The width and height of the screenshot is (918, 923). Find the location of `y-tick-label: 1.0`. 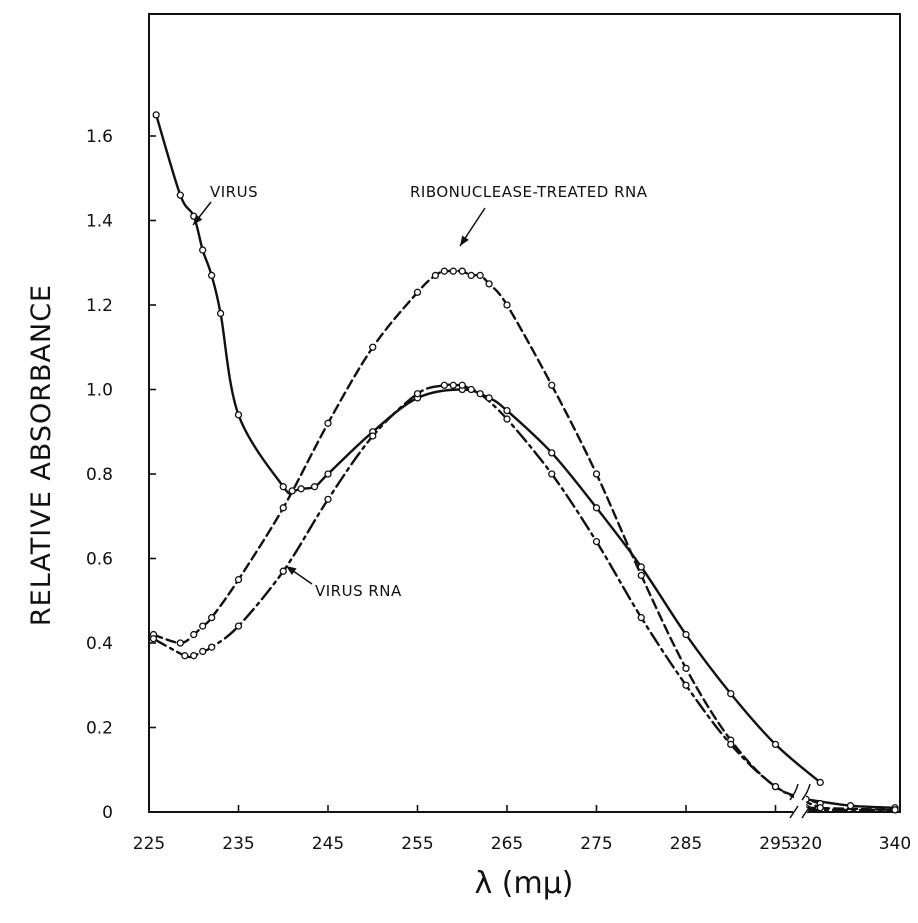

y-tick-label: 1.0 is located at coordinates (99, 391).